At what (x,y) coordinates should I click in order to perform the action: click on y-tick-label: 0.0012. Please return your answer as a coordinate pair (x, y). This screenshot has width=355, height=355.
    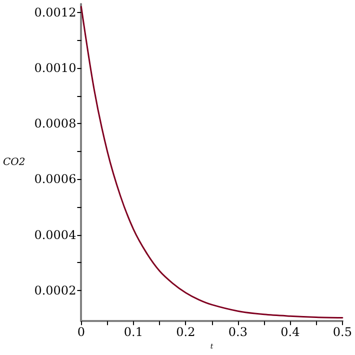
    Looking at the image, I should click on (55, 12).